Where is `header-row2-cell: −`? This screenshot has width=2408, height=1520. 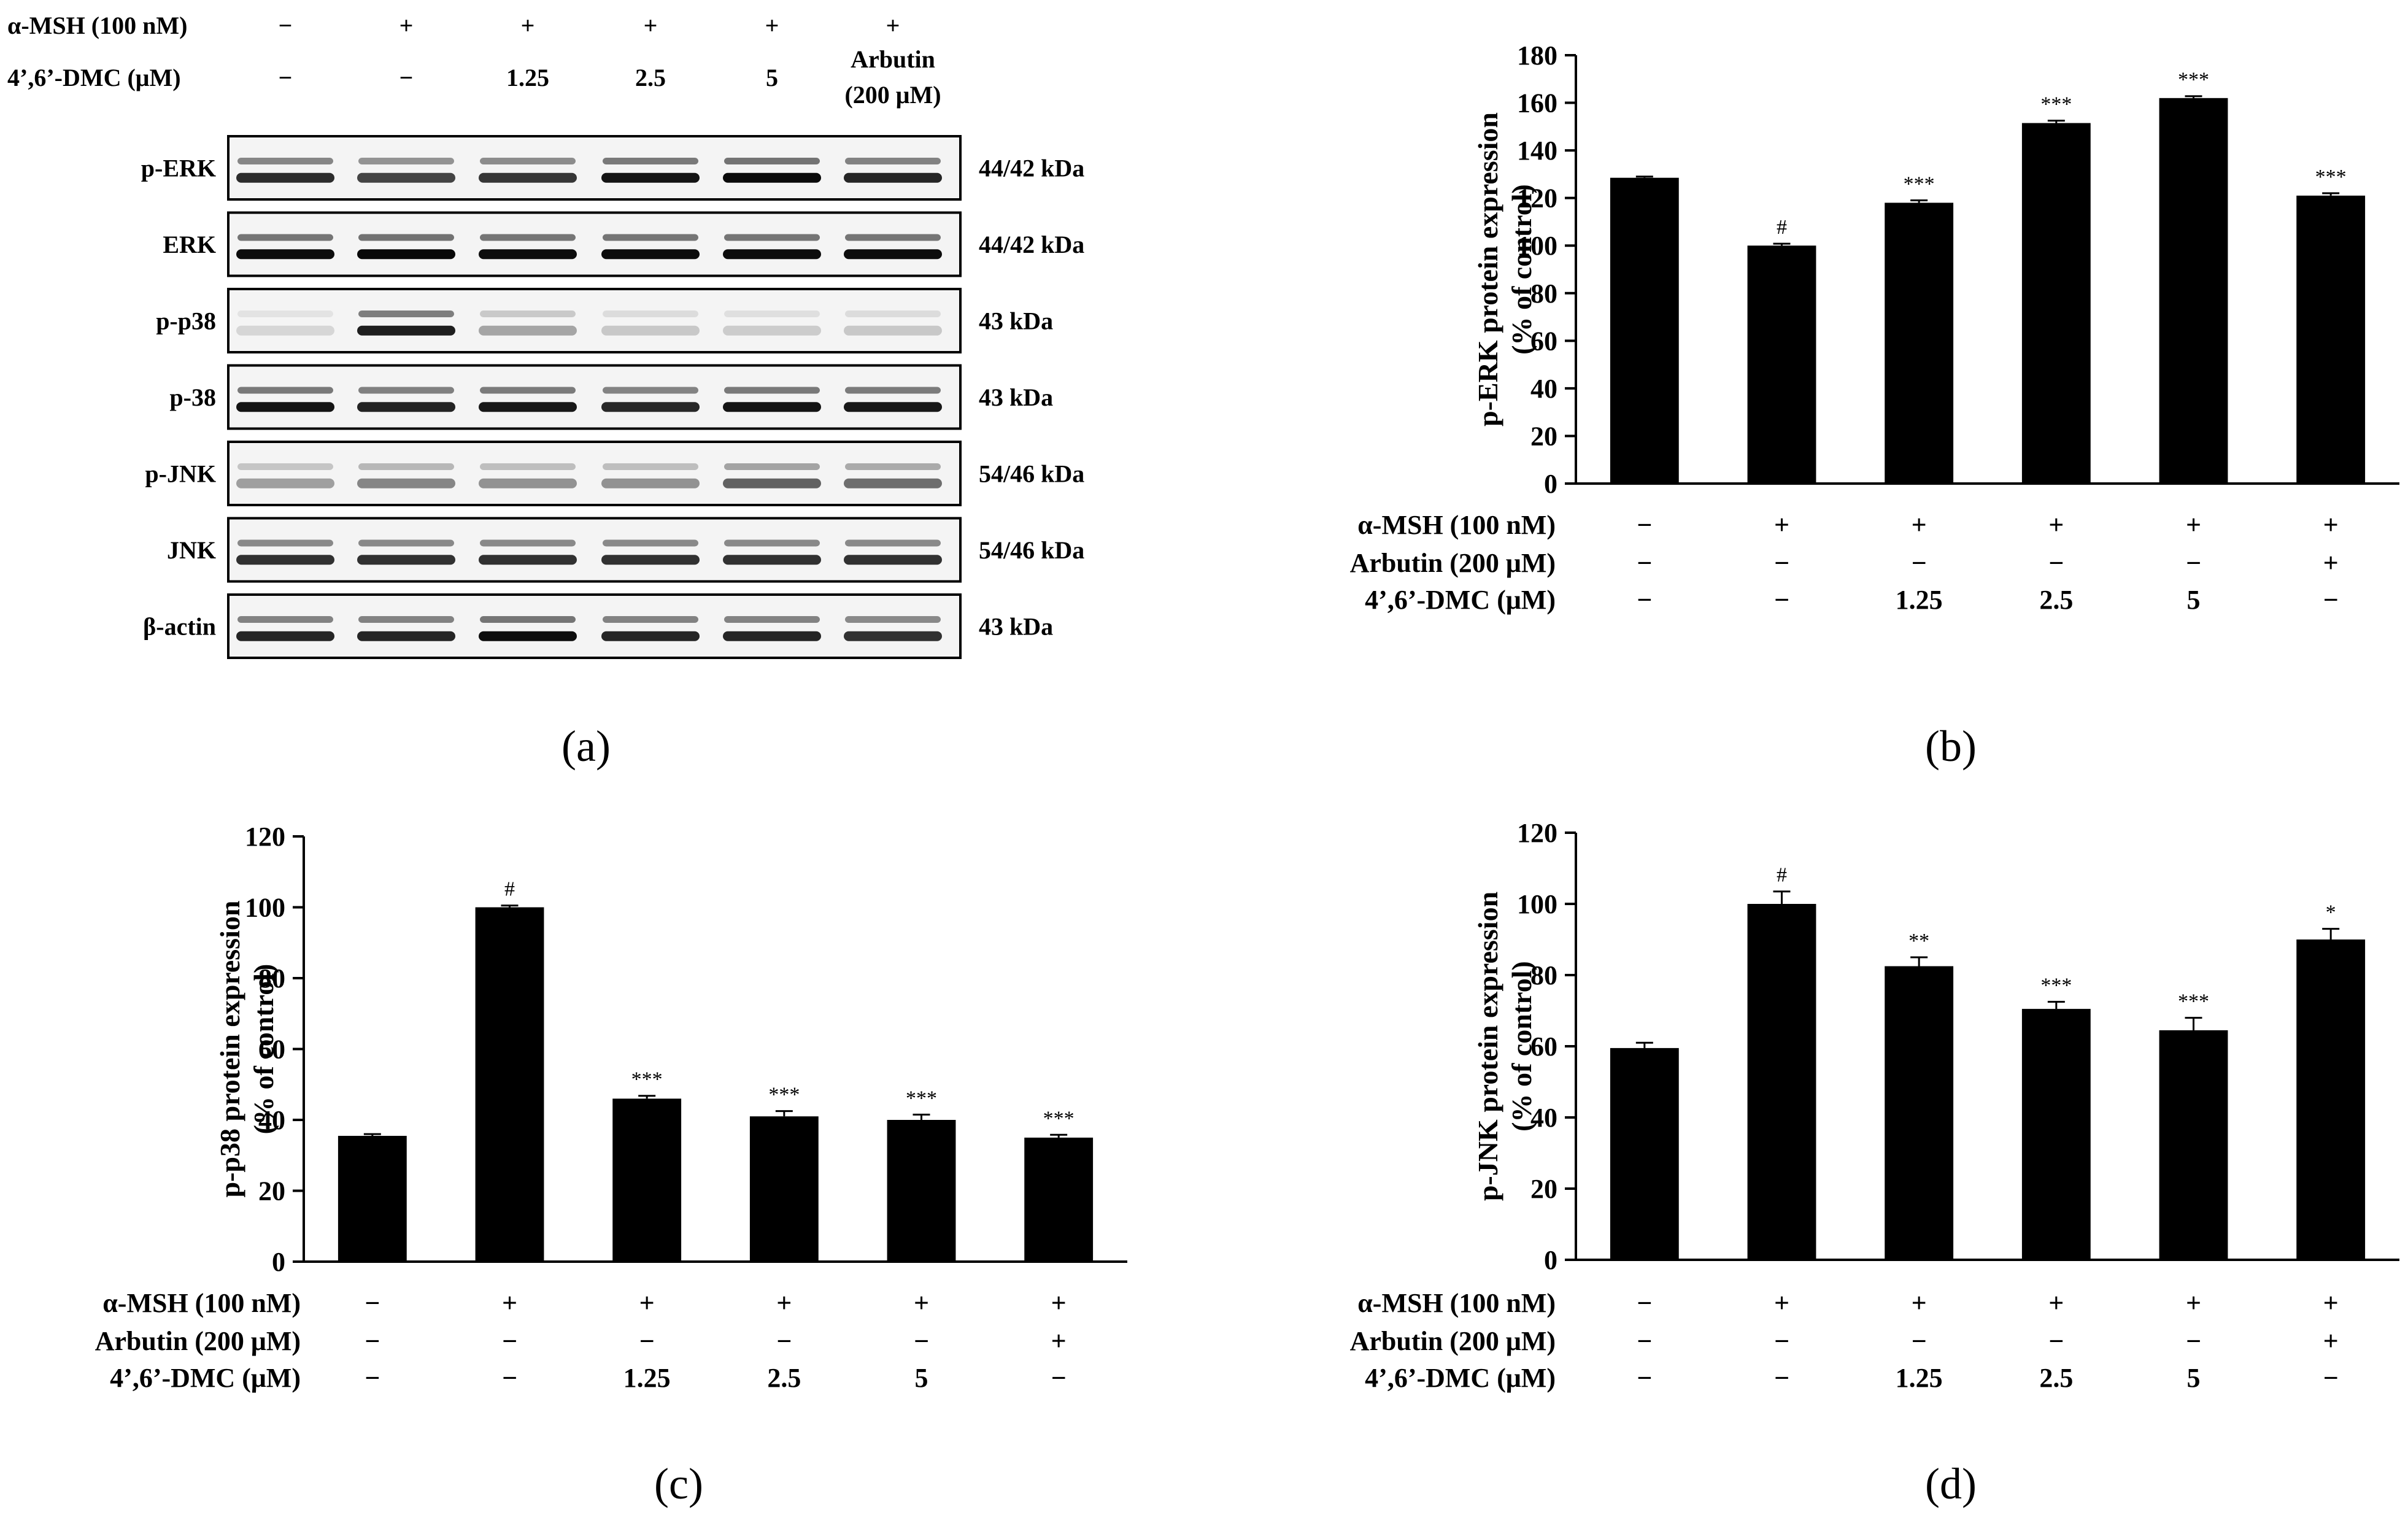
header-row2-cell: − is located at coordinates (286, 77).